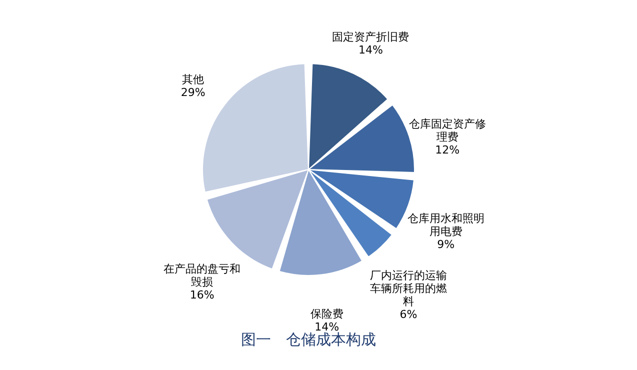  What do you see at coordinates (371, 37) in the screenshot?
I see `slice-label: 固定资产折旧费` at bounding box center [371, 37].